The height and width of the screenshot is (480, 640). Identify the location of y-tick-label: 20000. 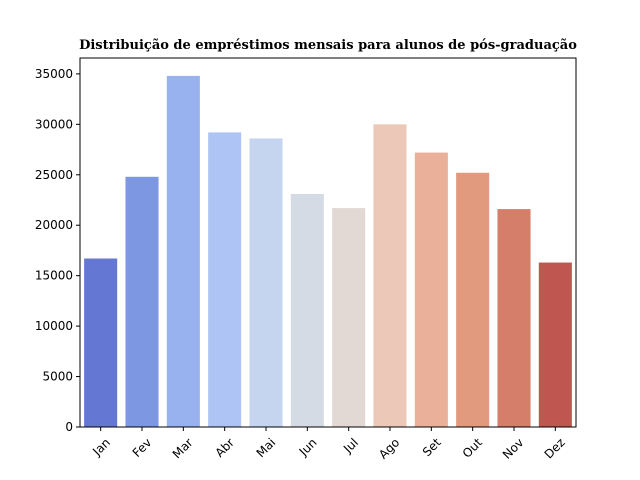
(54, 225).